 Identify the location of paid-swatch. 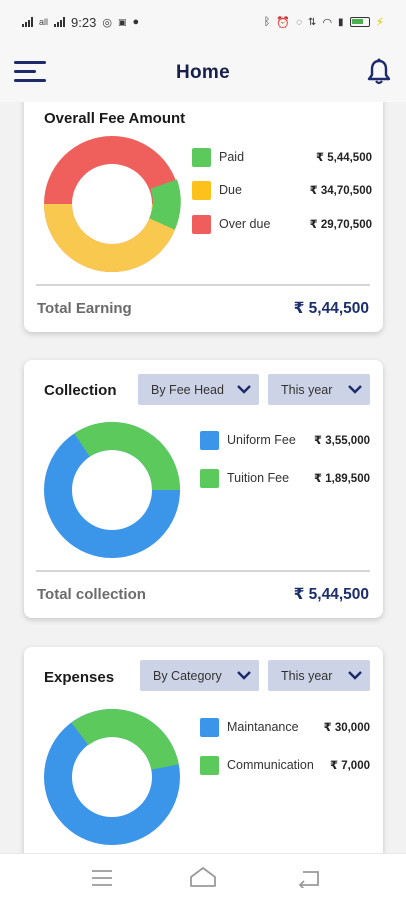
(201, 157).